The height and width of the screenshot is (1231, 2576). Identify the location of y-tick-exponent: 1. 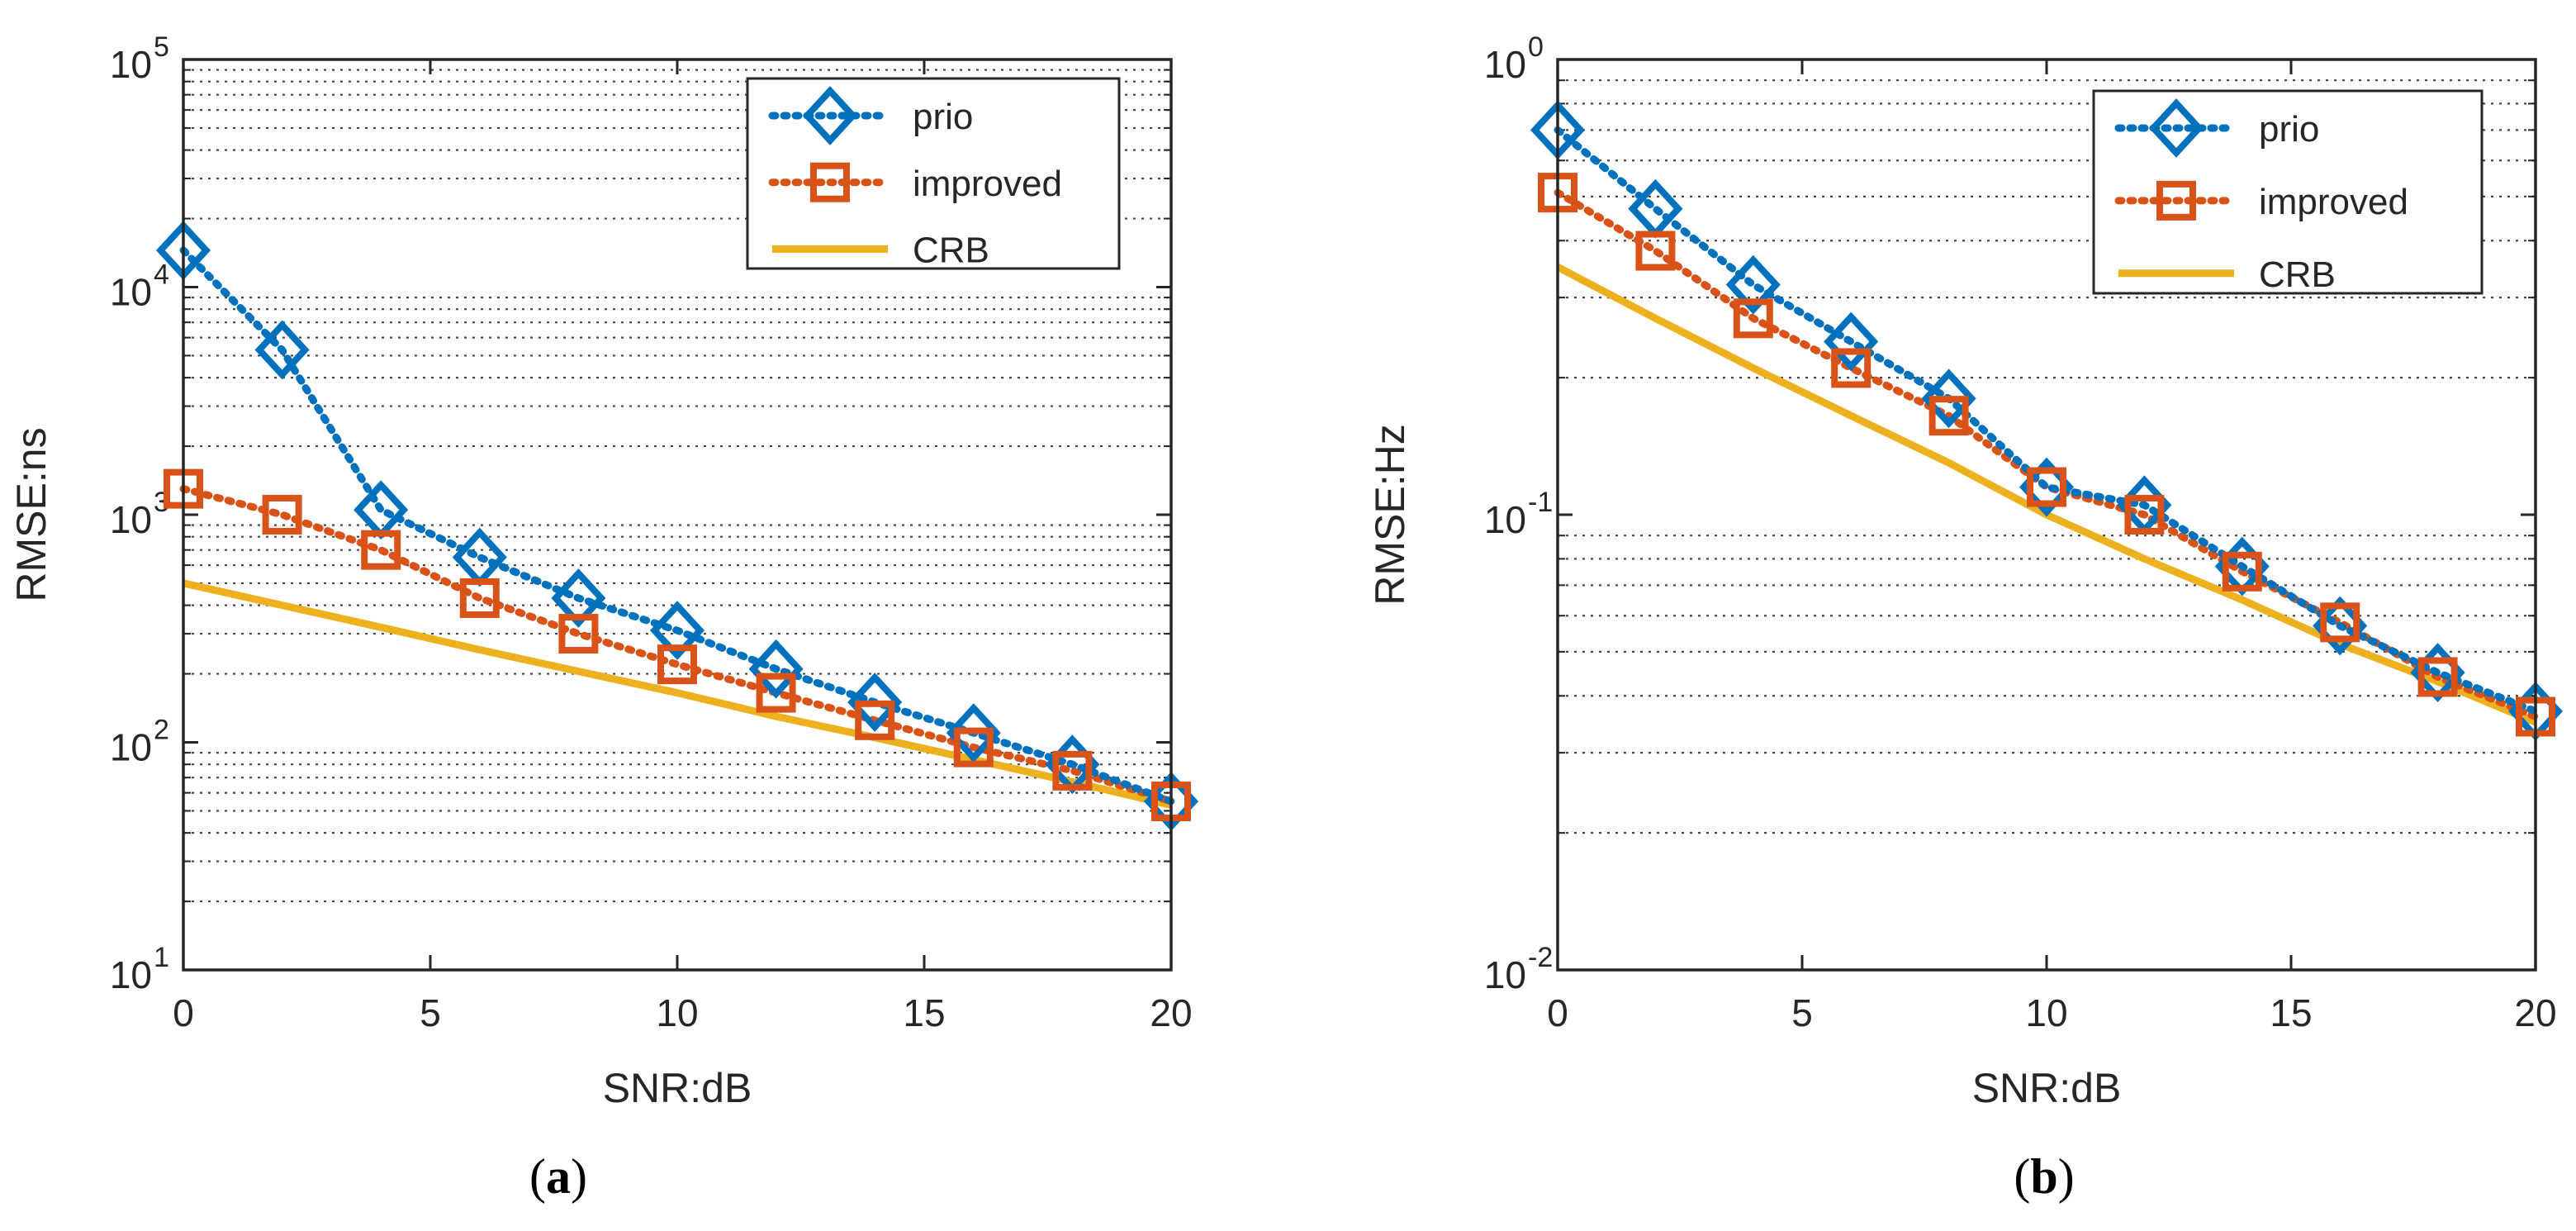
(161, 957).